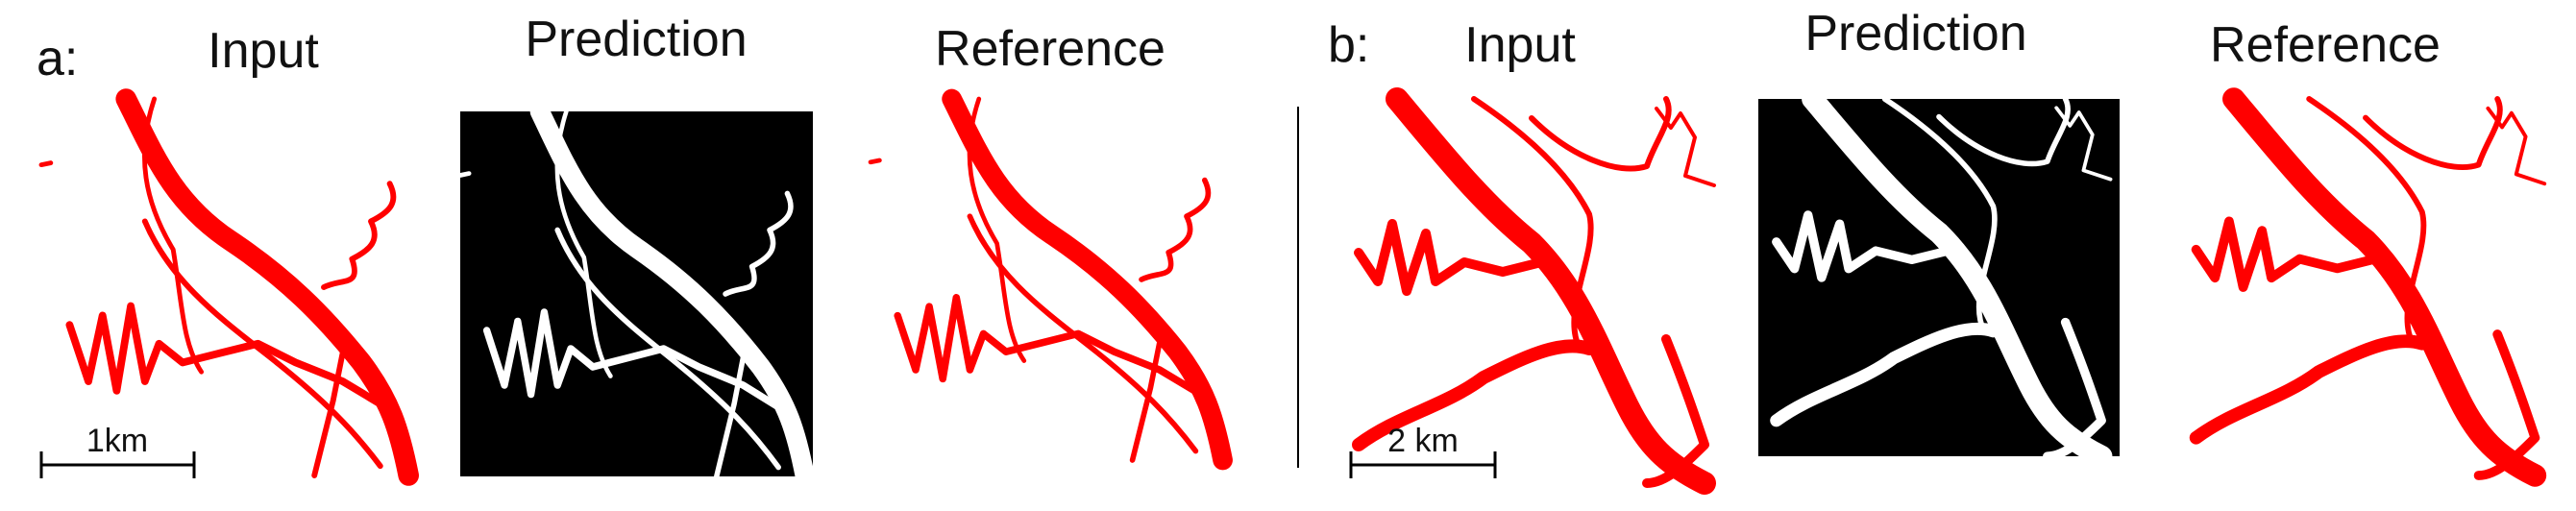 The image size is (2576, 511). I want to click on panel-label: b:, so click(1348, 45).